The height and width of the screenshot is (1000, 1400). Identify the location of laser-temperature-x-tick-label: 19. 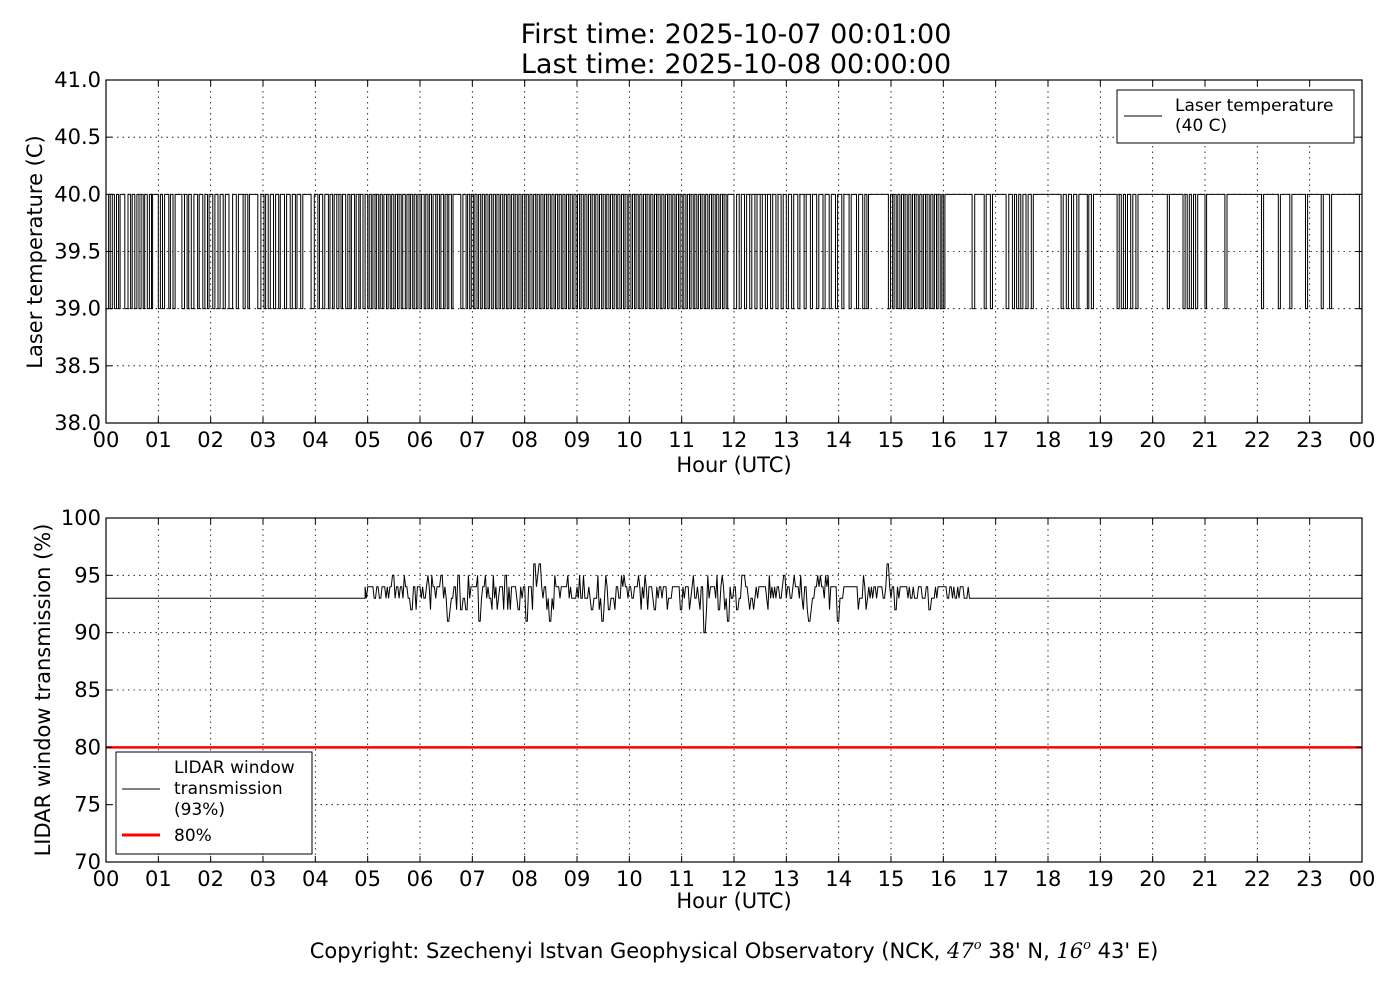
(1100, 440).